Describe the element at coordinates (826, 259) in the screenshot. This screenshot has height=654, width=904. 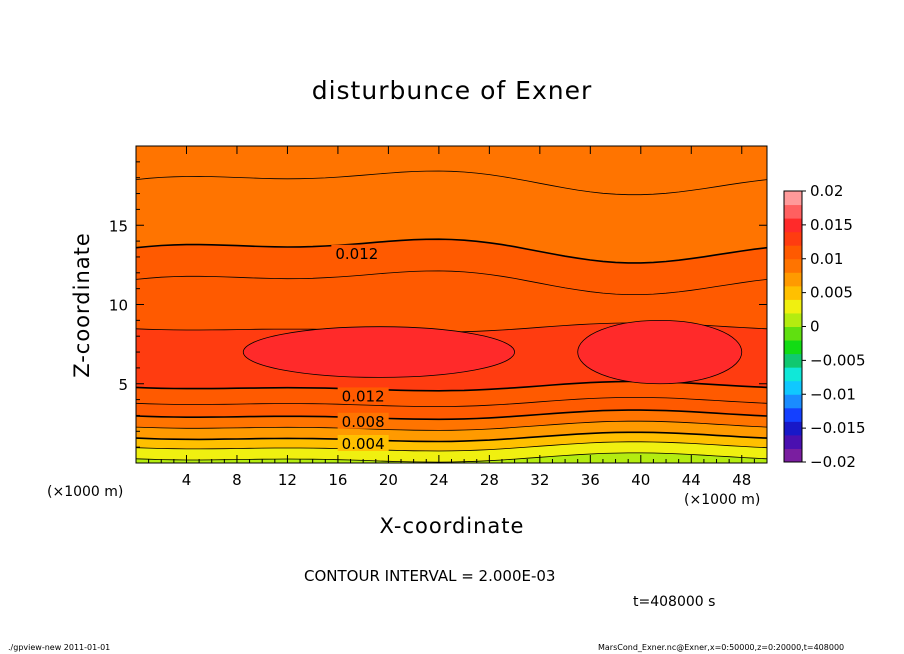
I see `colorbar-tick-label: 0.01` at that location.